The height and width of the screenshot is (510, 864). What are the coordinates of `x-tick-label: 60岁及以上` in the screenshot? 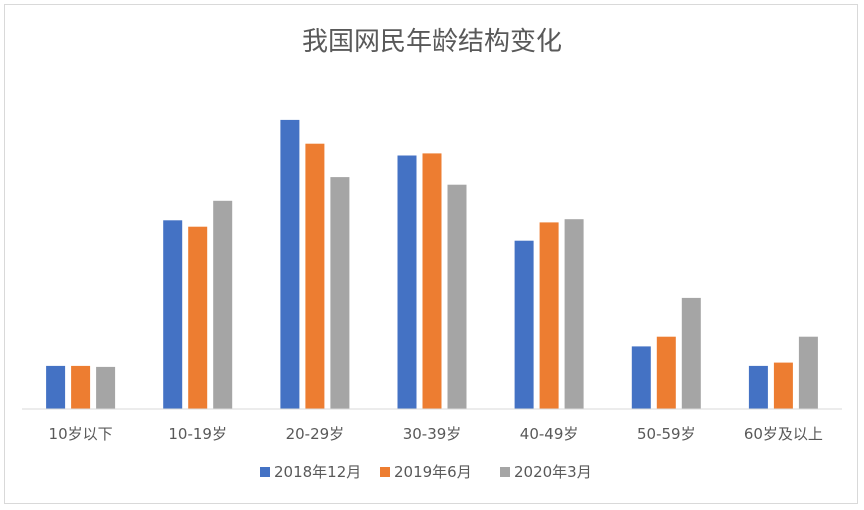 It's located at (783, 434).